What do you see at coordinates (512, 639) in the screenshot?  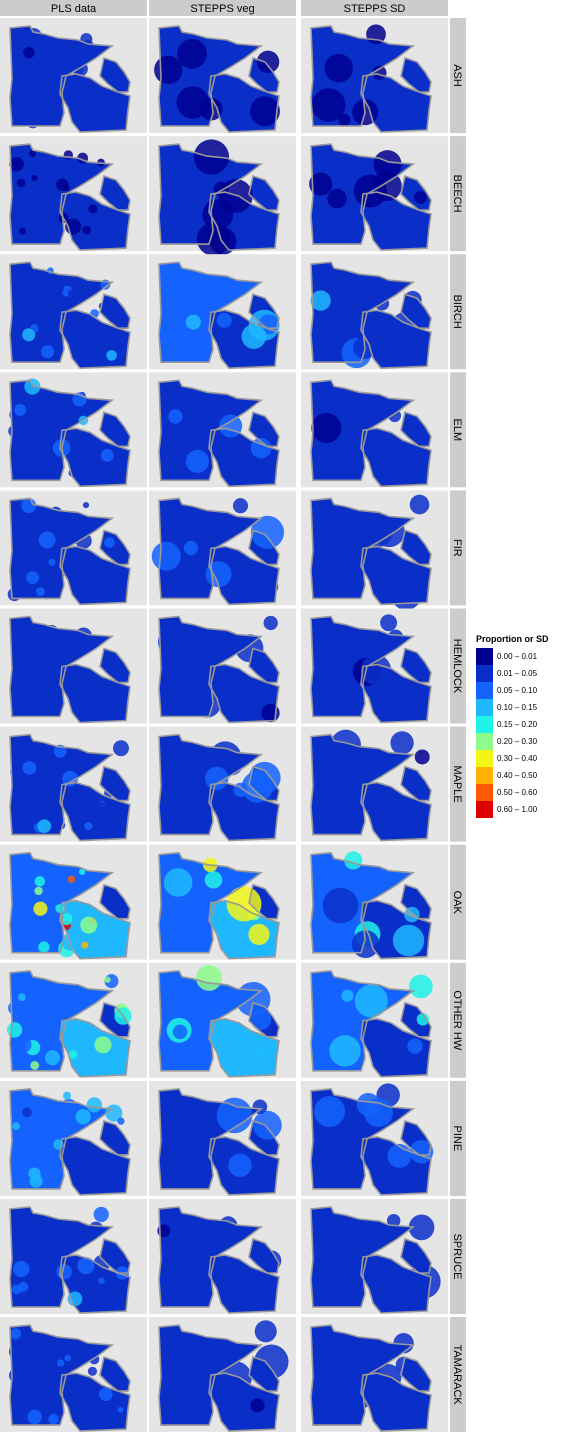 I see `legend-title: Proportion or SD` at bounding box center [512, 639].